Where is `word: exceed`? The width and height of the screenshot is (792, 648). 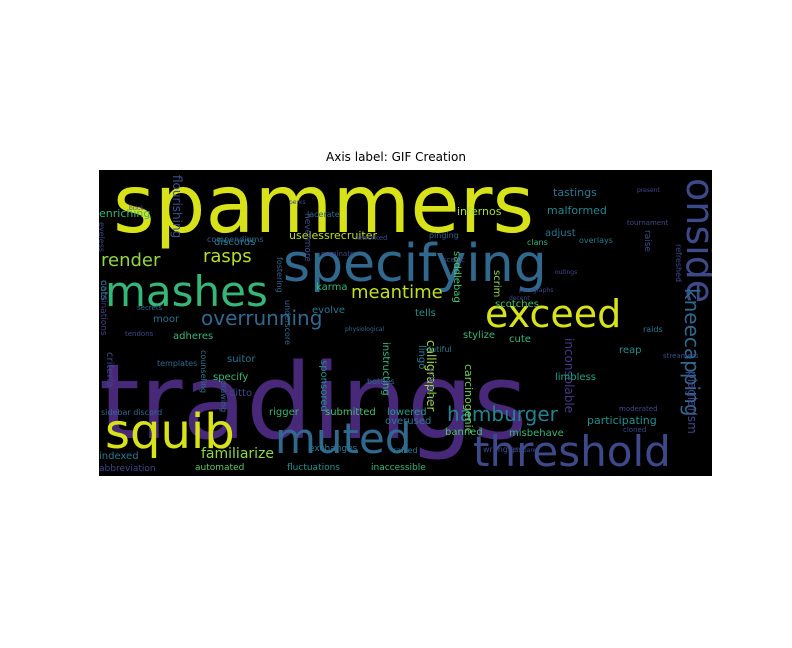
word: exceed is located at coordinates (553, 314).